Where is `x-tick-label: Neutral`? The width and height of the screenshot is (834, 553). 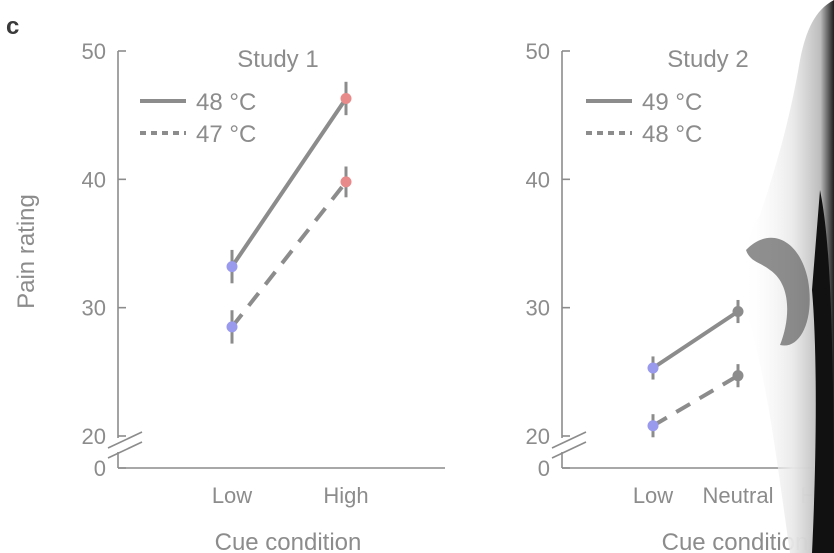 x-tick-label: Neutral is located at coordinates (738, 495).